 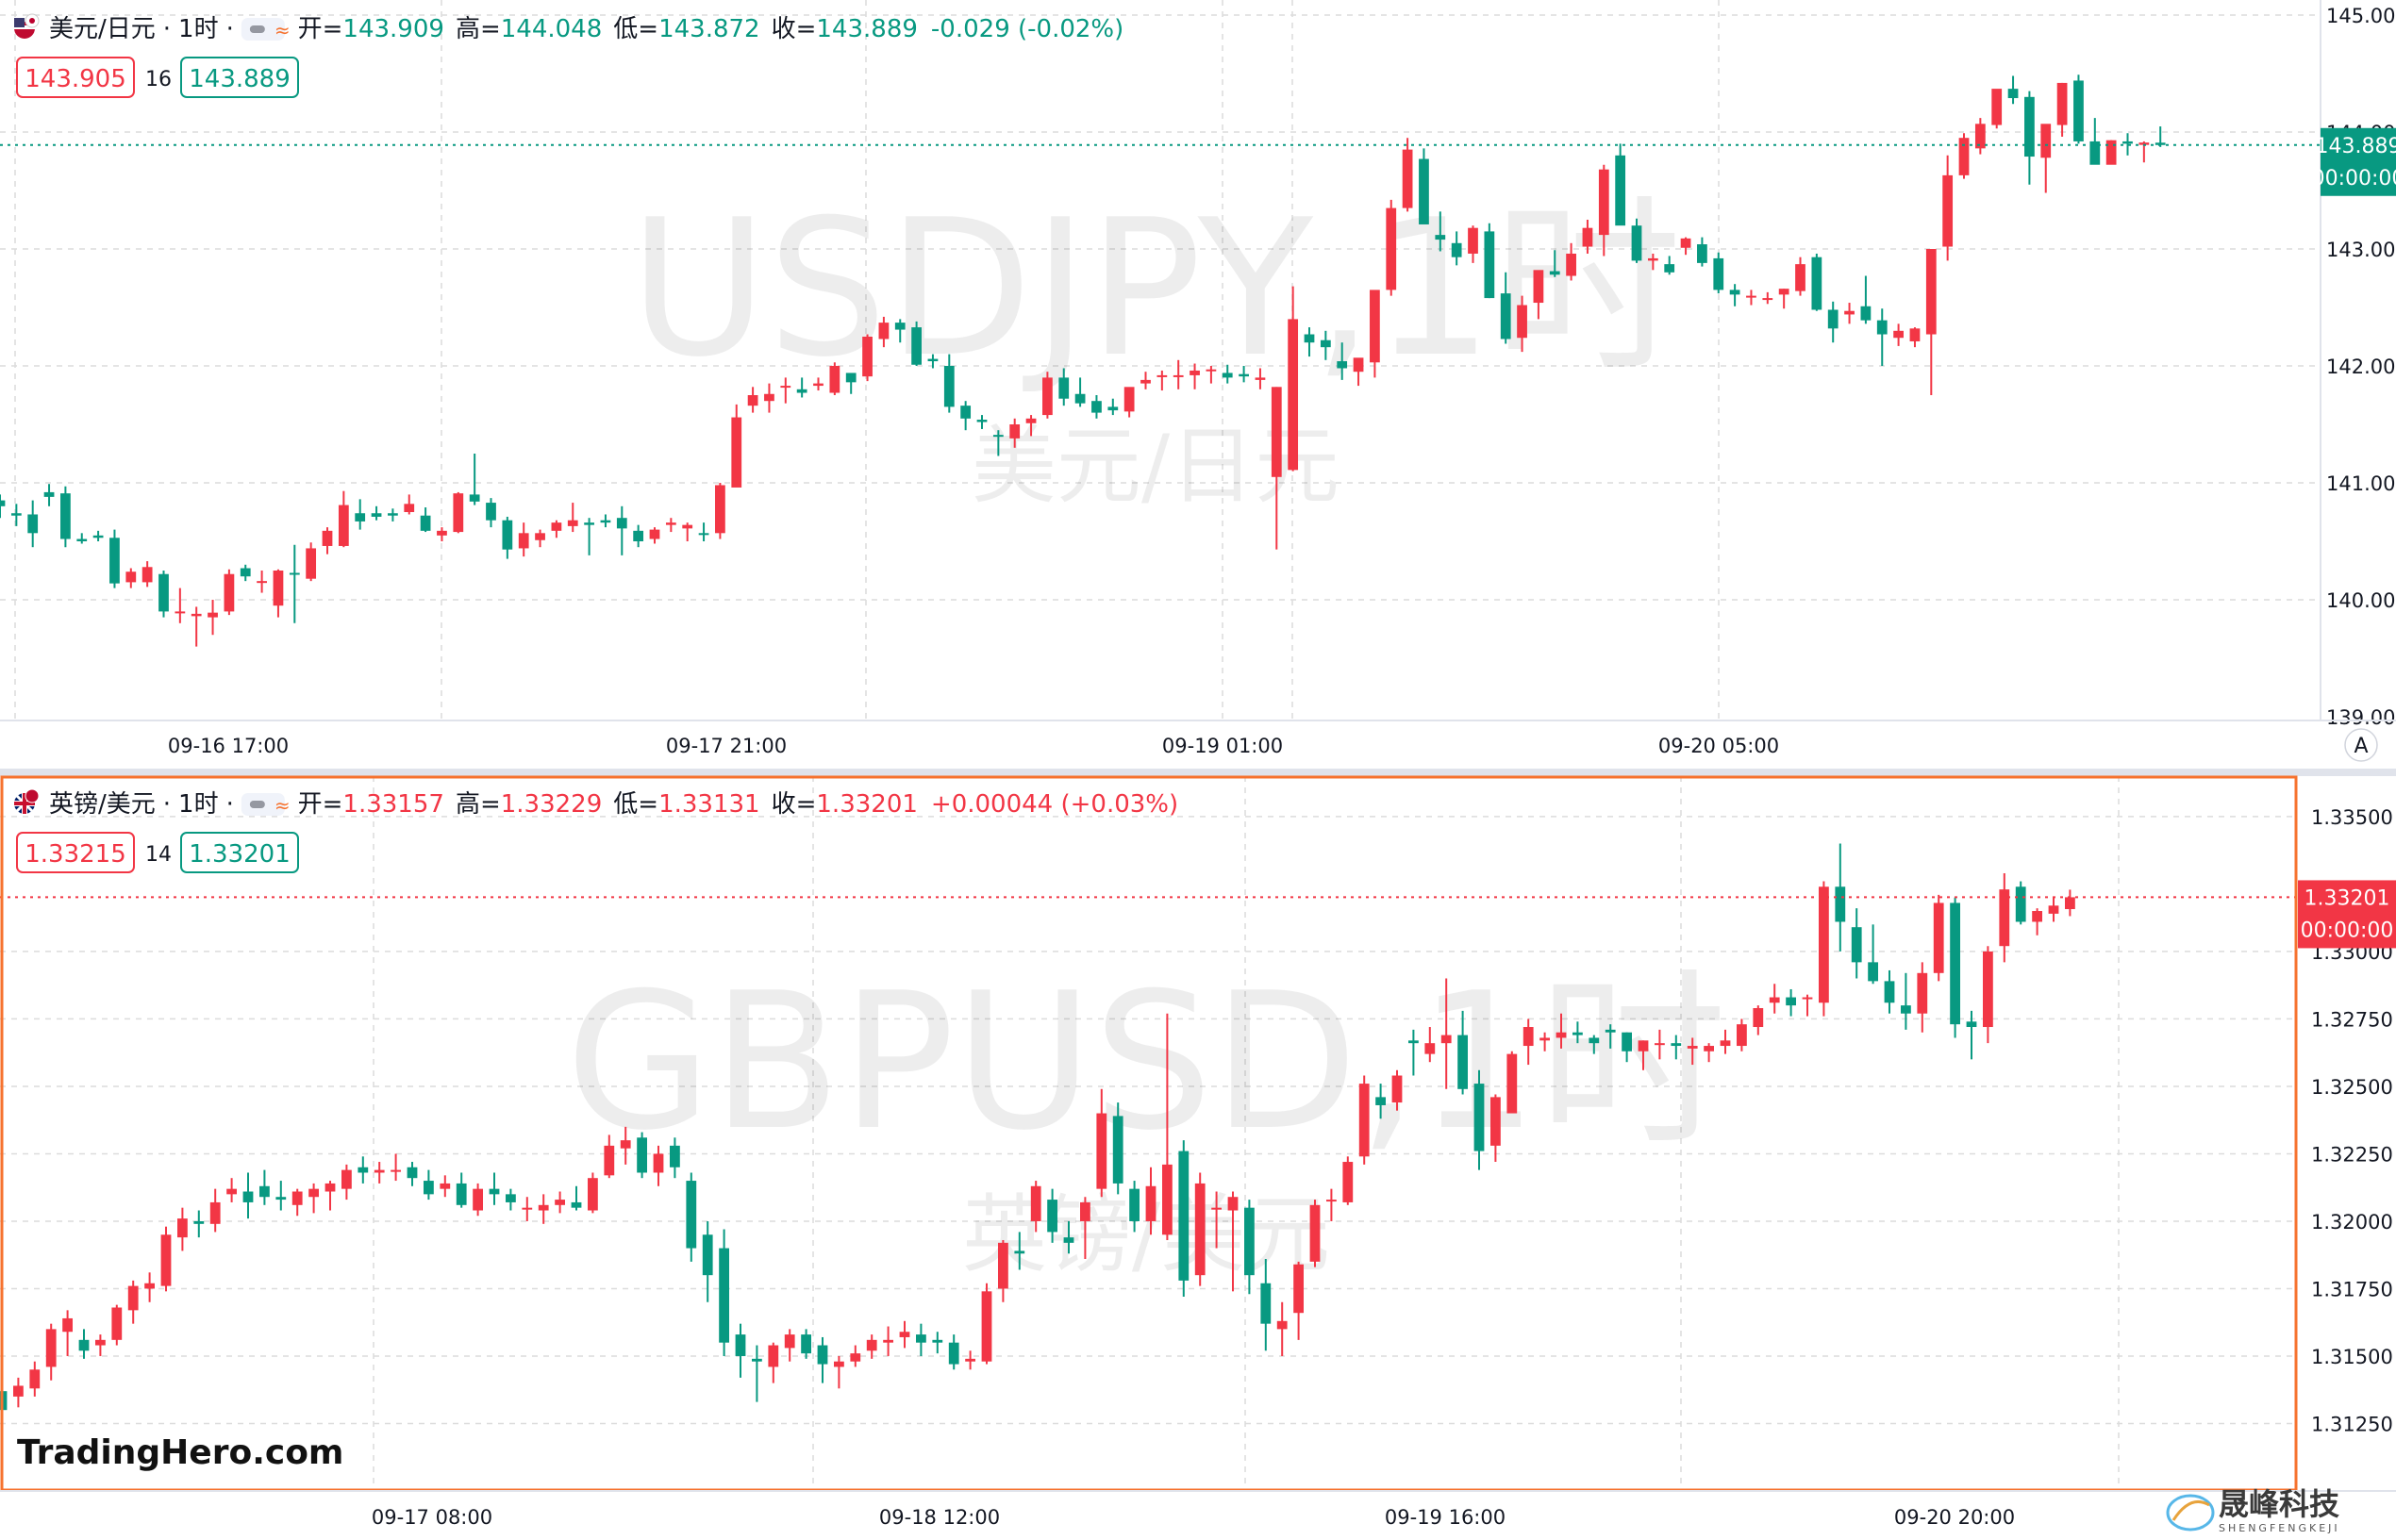 What do you see at coordinates (158, 79) in the screenshot?
I see `usdjpy-spread: 16` at bounding box center [158, 79].